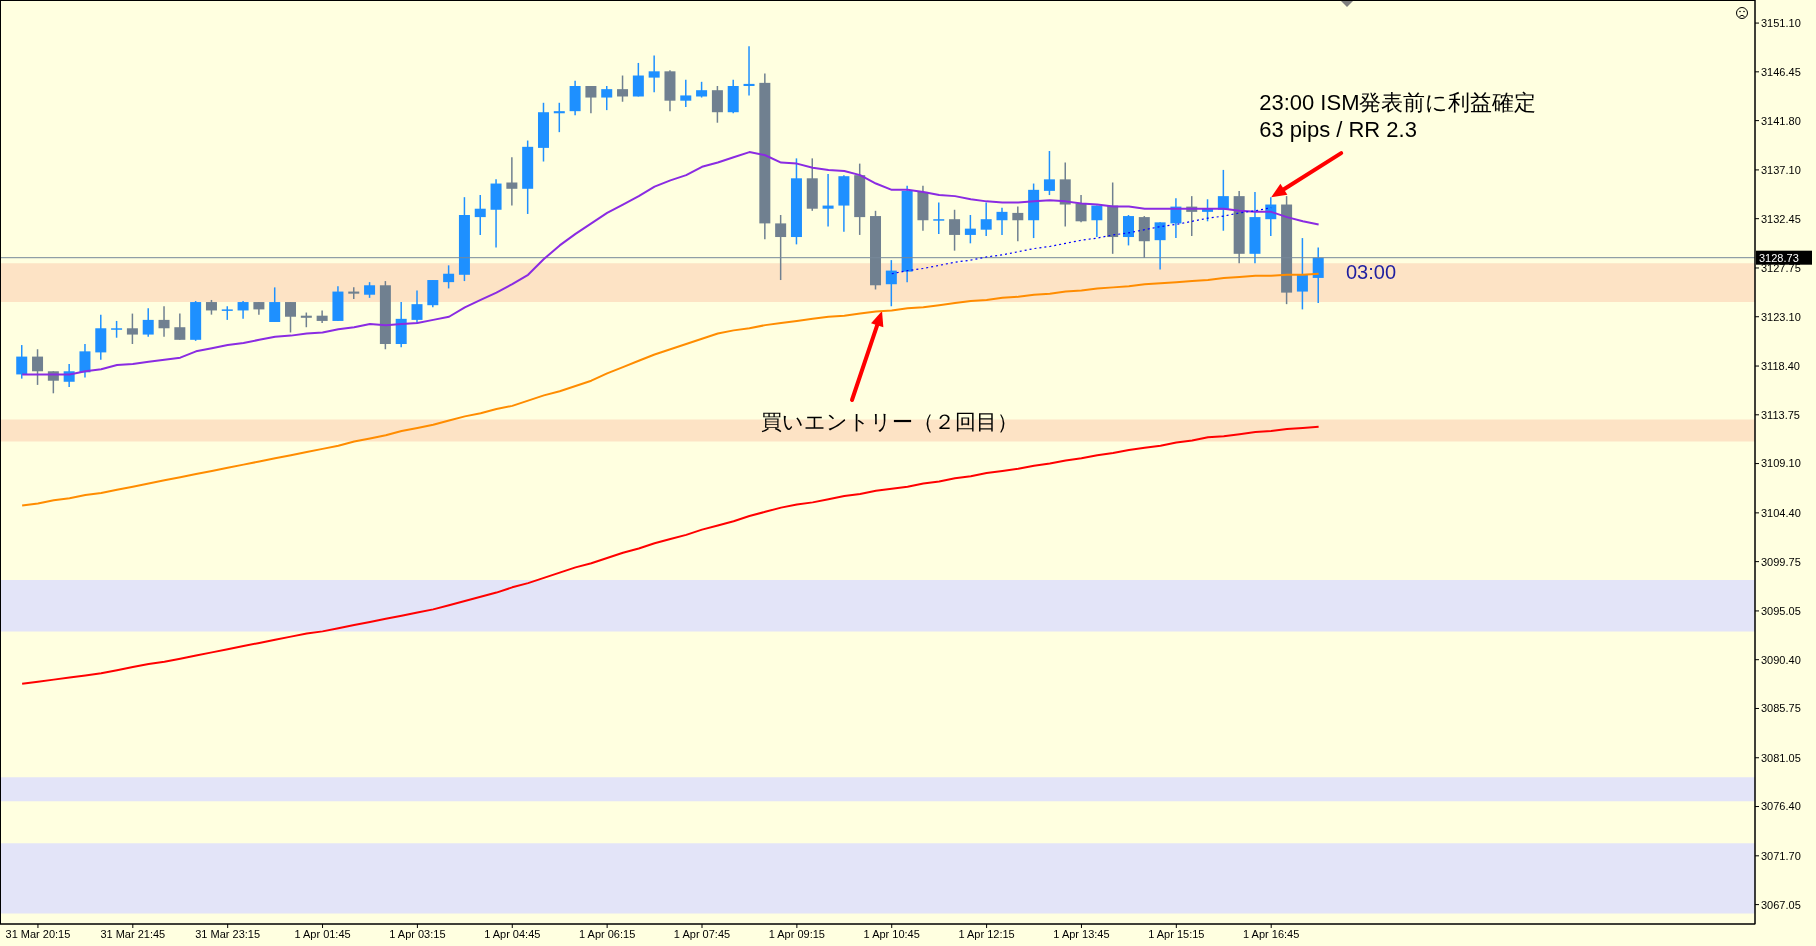 The height and width of the screenshot is (946, 1816). Describe the element at coordinates (1081, 933) in the screenshot. I see `x-tick-label: 1 Apr 13:45` at that location.